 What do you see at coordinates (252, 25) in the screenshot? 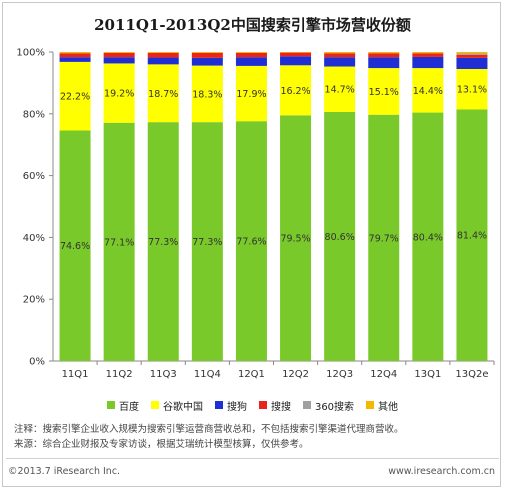
I see `chart-title: 2011Q1-2013Q2中国搜索引擎市场营收份额` at bounding box center [252, 25].